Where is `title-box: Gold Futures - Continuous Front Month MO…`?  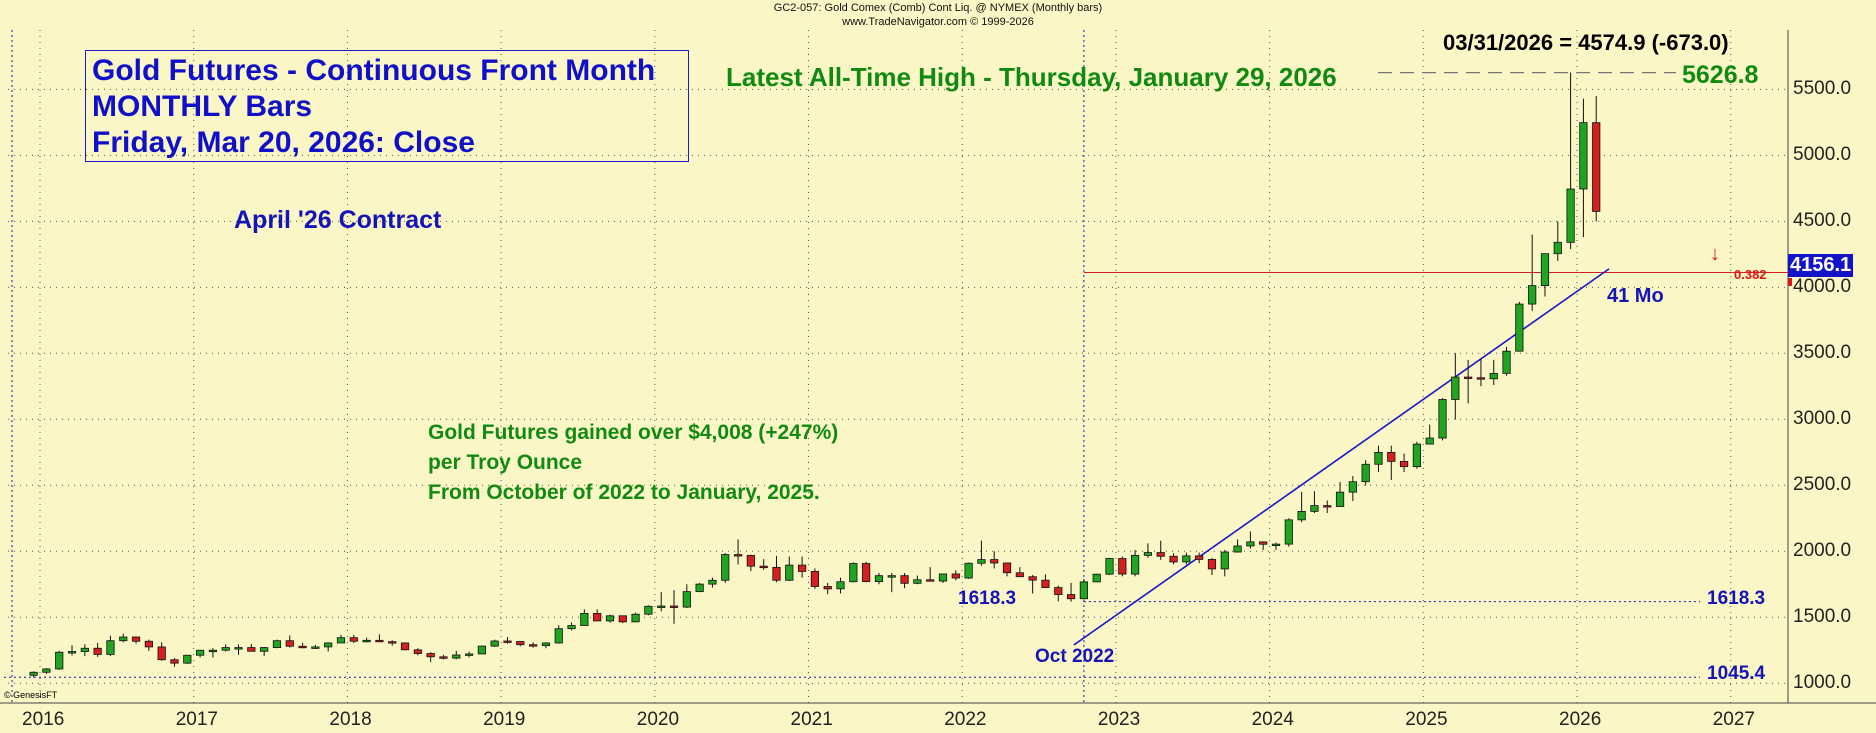 title-box: Gold Futures - Continuous Front Month MO… is located at coordinates (387, 106).